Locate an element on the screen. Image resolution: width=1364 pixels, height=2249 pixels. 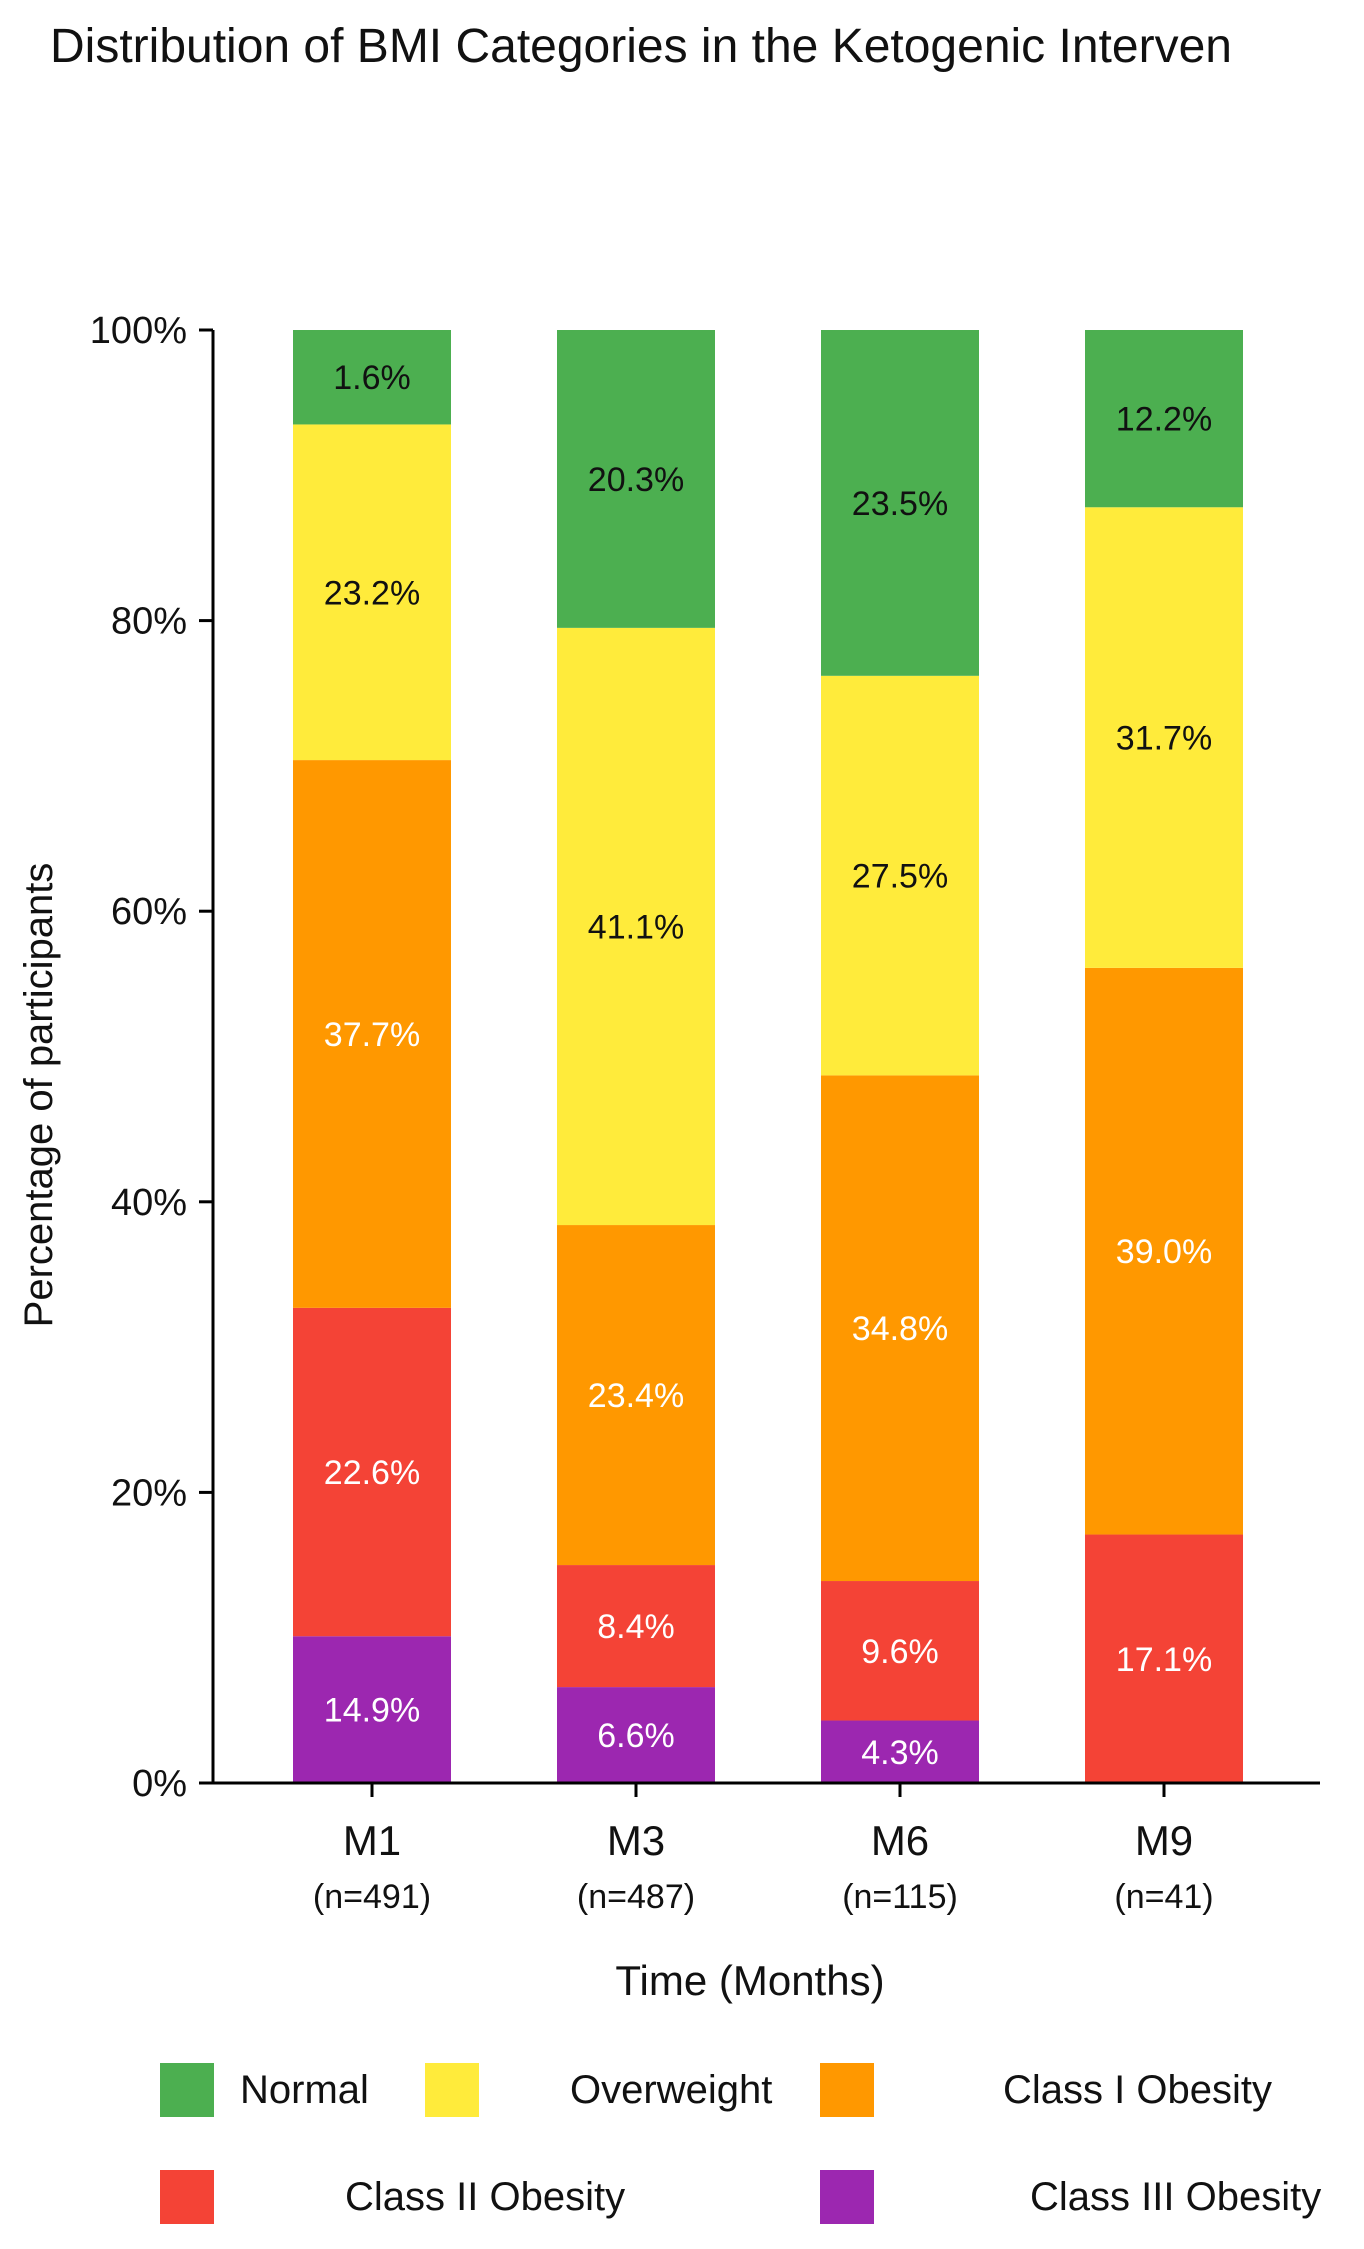
data-label-m1-overweight: 23.2% is located at coordinates (372, 593).